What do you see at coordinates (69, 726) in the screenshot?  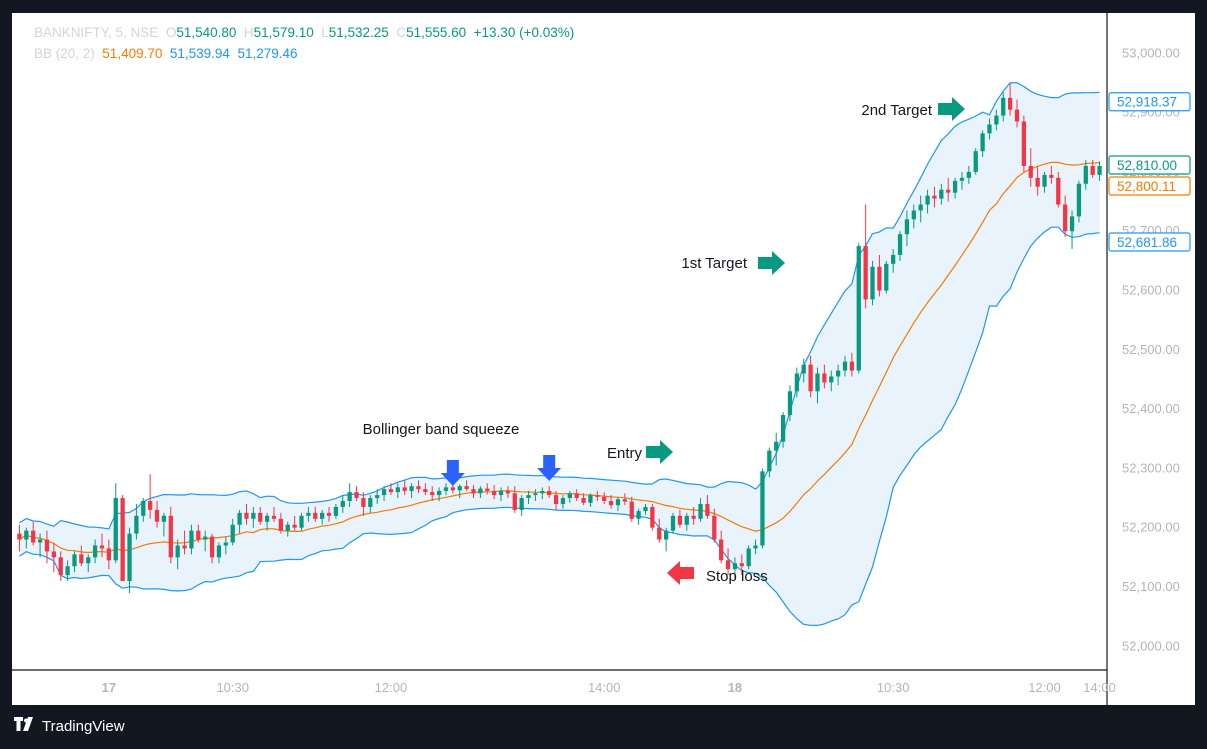 I see `tradingview-brand: TradingView` at bounding box center [69, 726].